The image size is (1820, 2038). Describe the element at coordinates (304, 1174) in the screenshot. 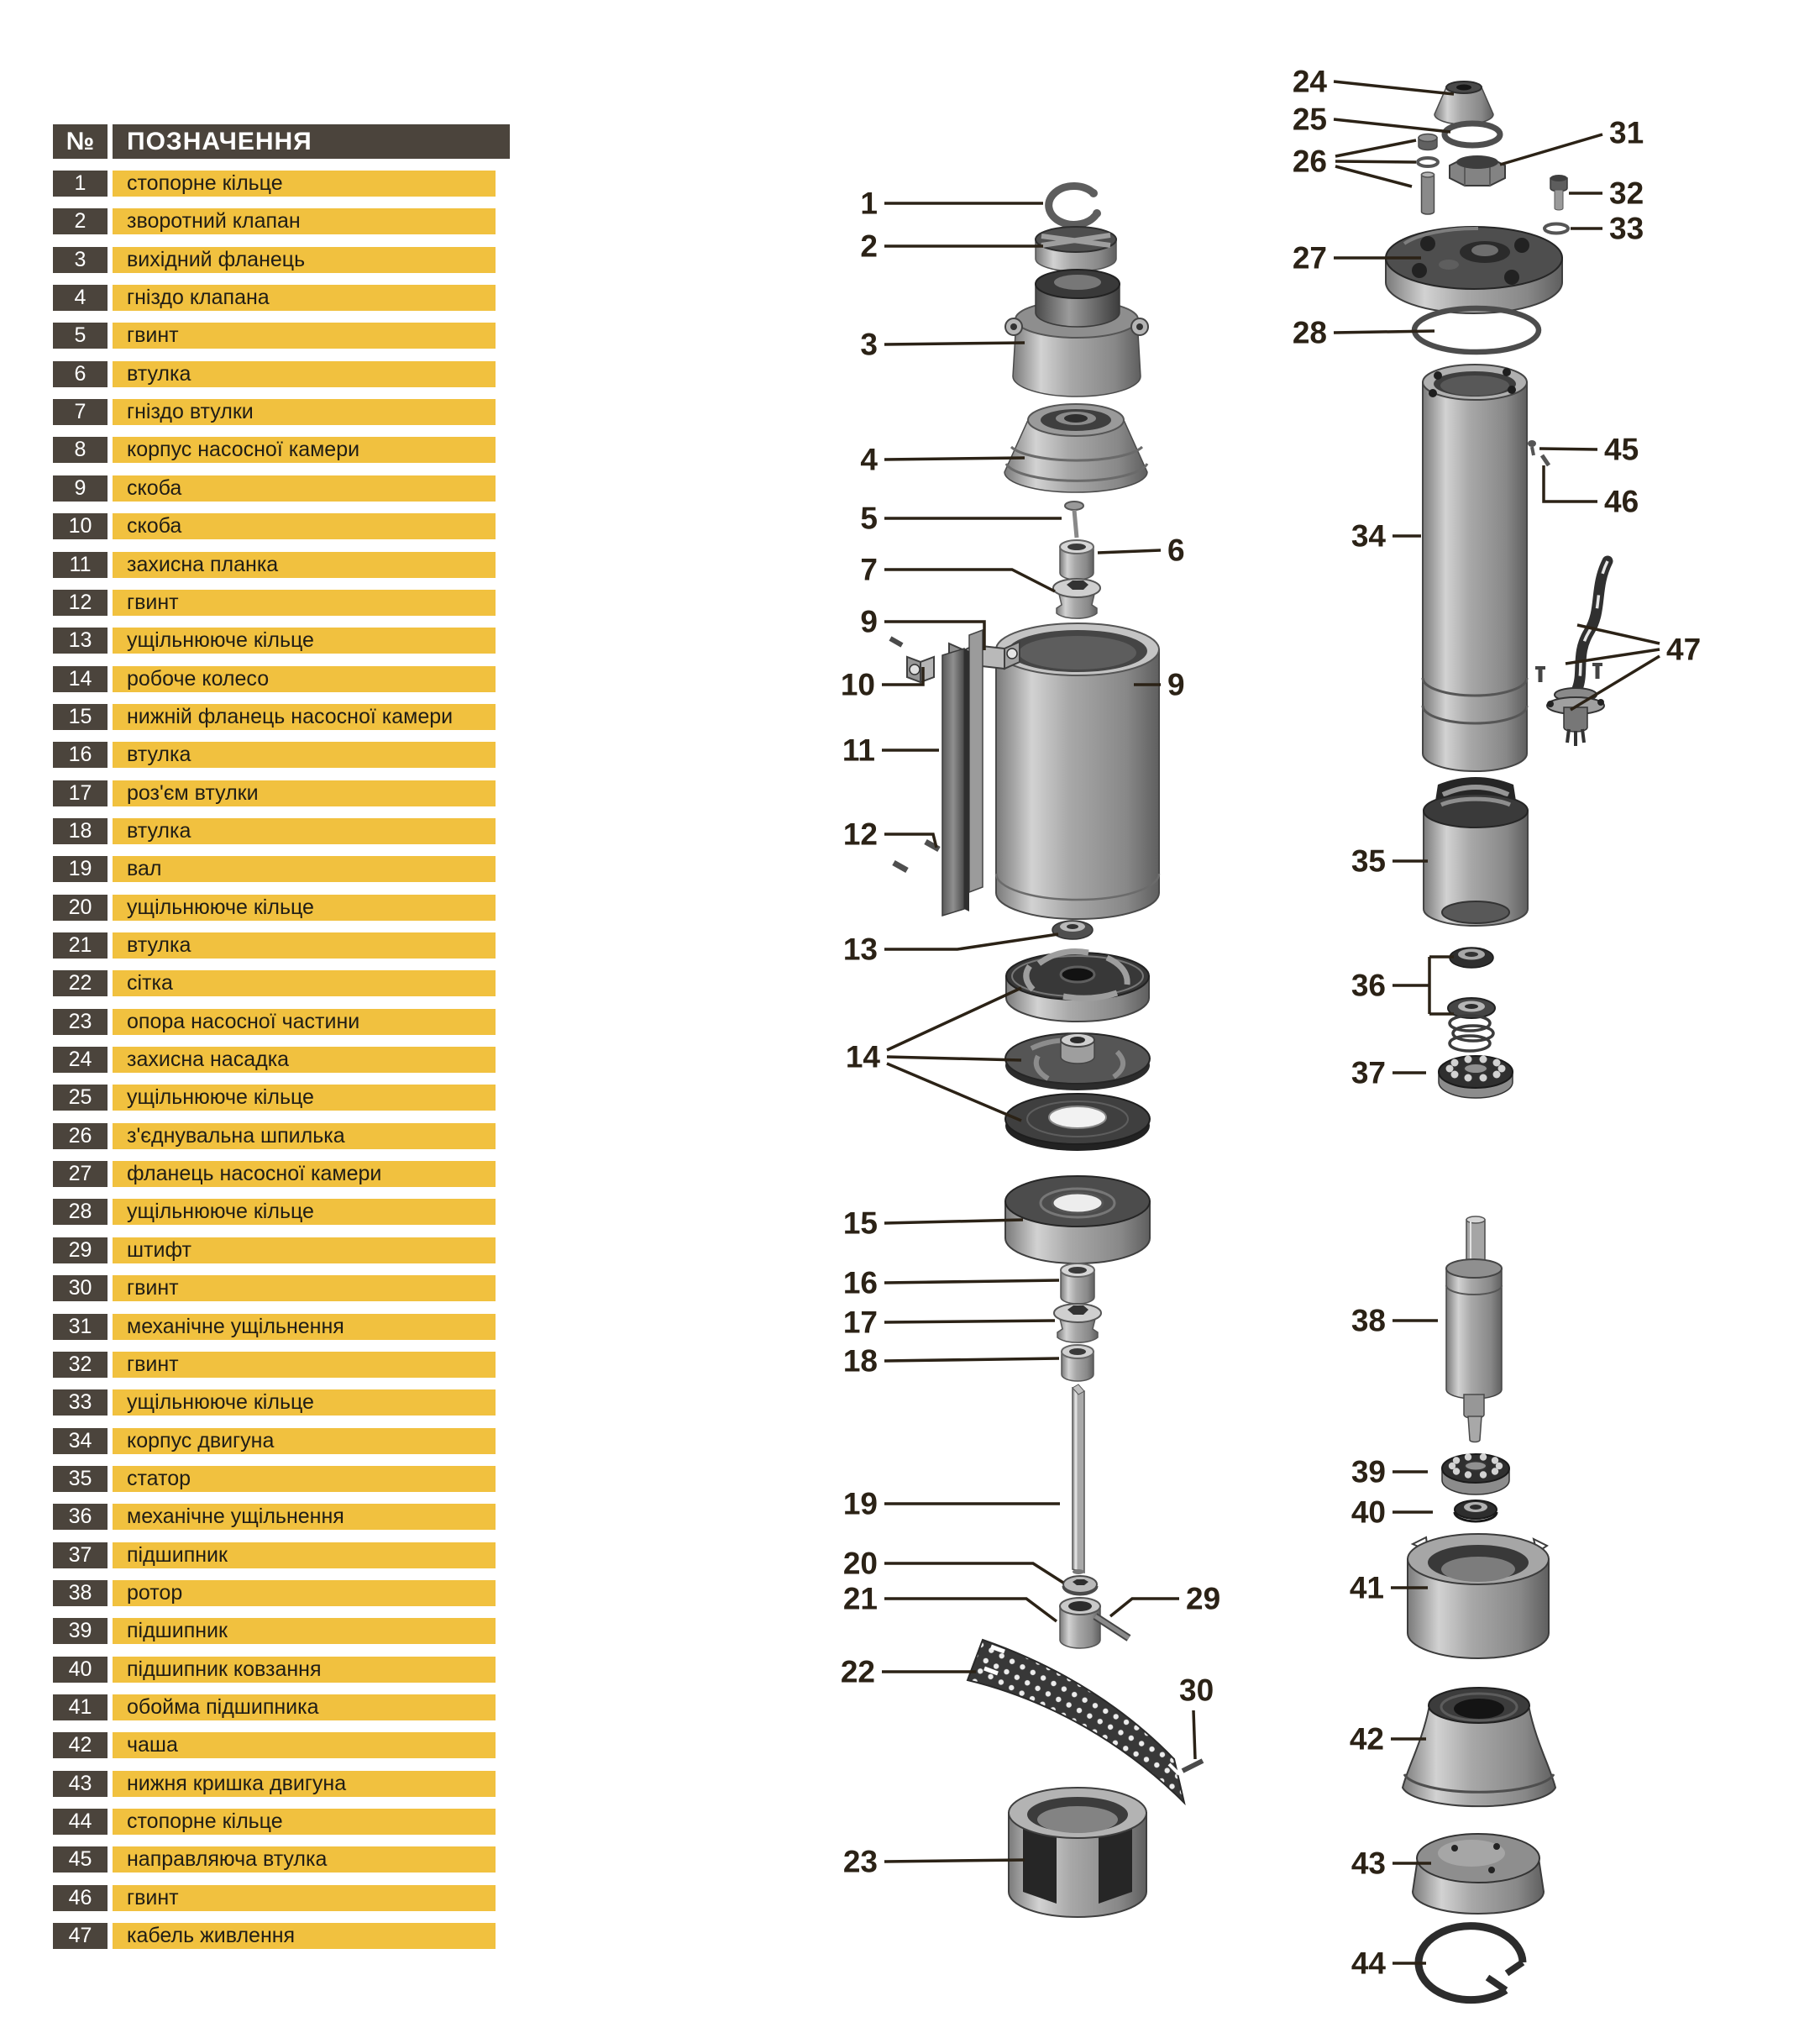

I see `row-part-name: фланець насосної камери` at that location.